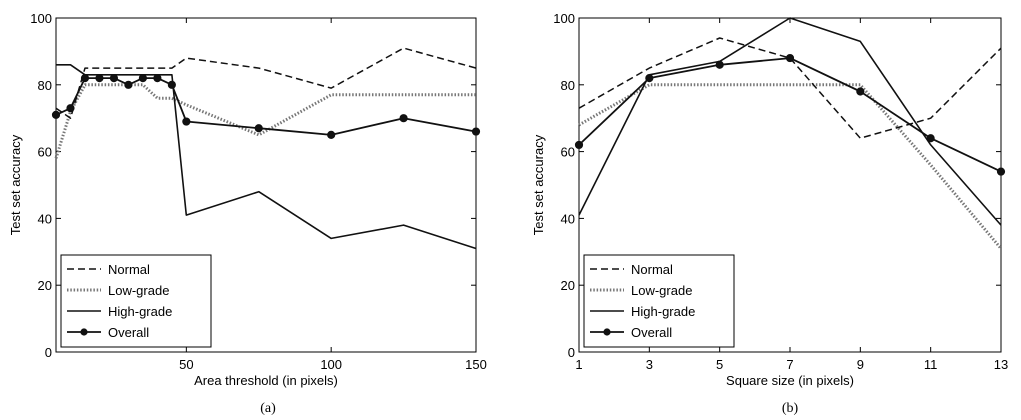 The width and height of the screenshot is (1021, 420). Describe the element at coordinates (790, 380) in the screenshot. I see `chart-b-x-axis-label: Square size (in pixels)` at that location.